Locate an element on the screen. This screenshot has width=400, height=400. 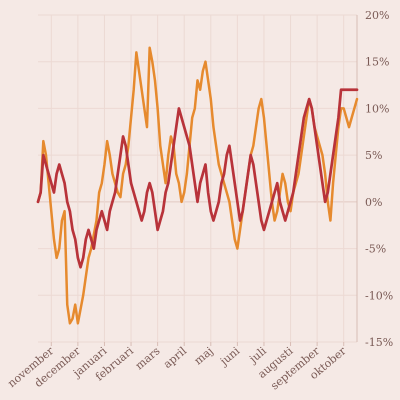
y-tick-label: 0% is located at coordinates (373, 202).